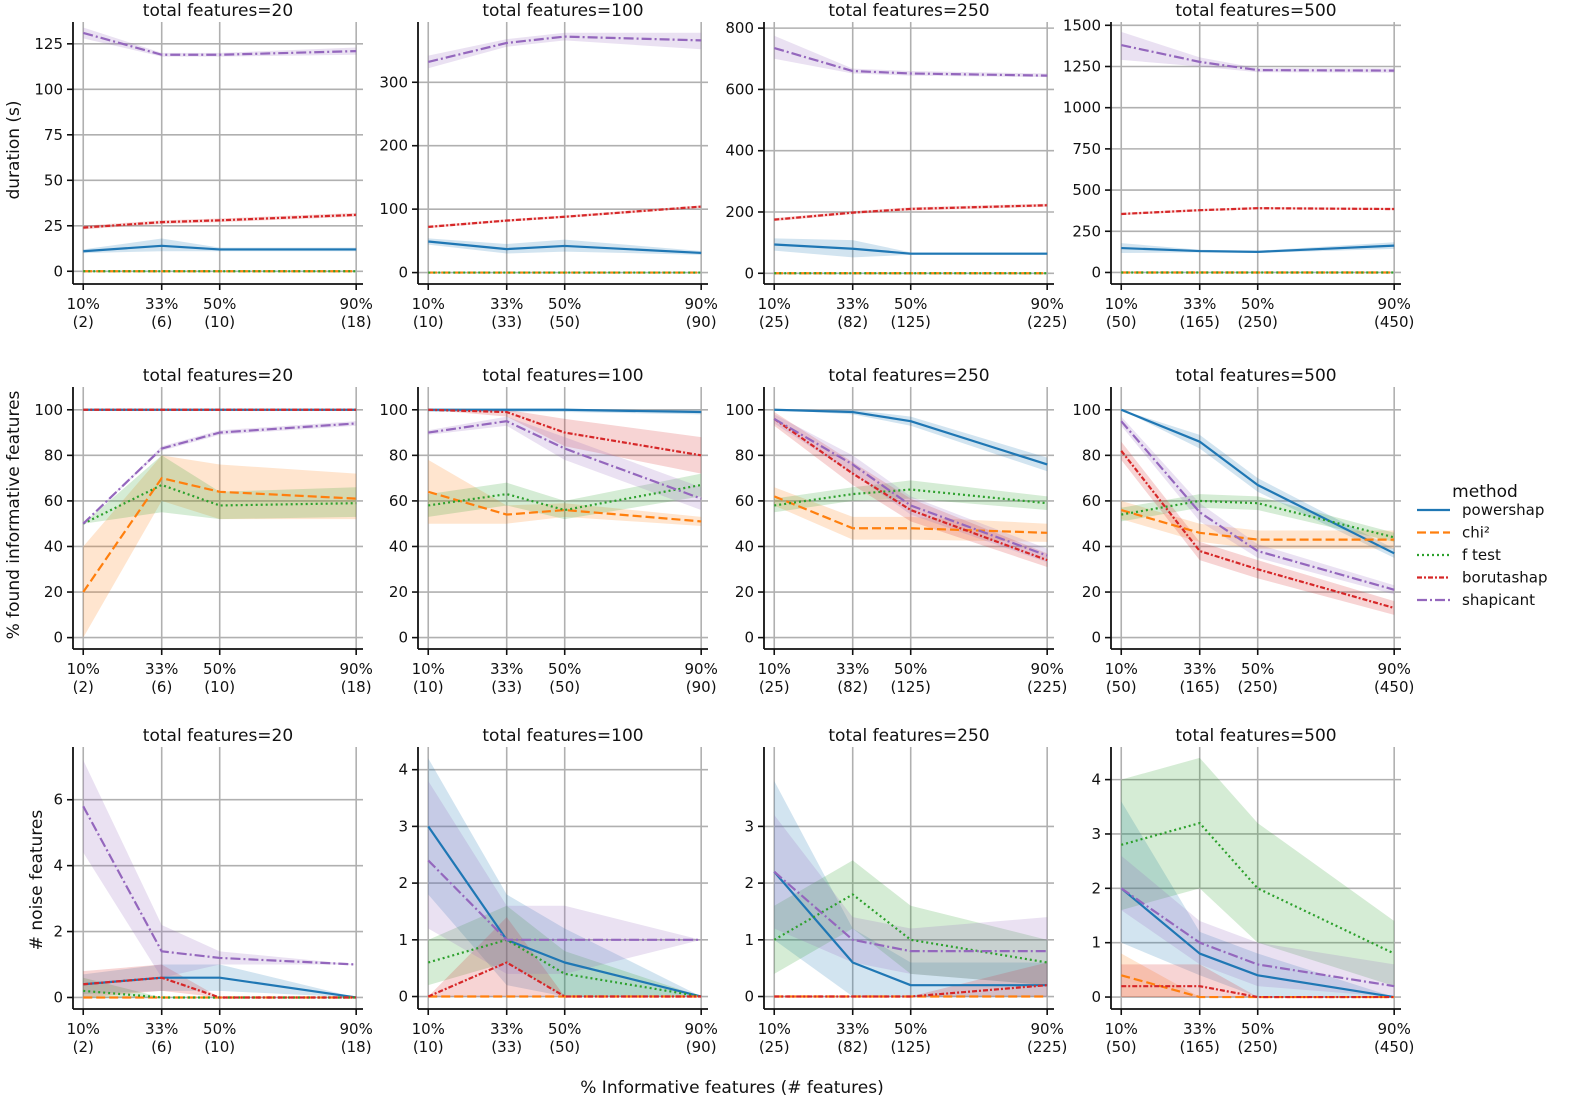  I want to click on y-tick-label: 300, so click(393, 82).